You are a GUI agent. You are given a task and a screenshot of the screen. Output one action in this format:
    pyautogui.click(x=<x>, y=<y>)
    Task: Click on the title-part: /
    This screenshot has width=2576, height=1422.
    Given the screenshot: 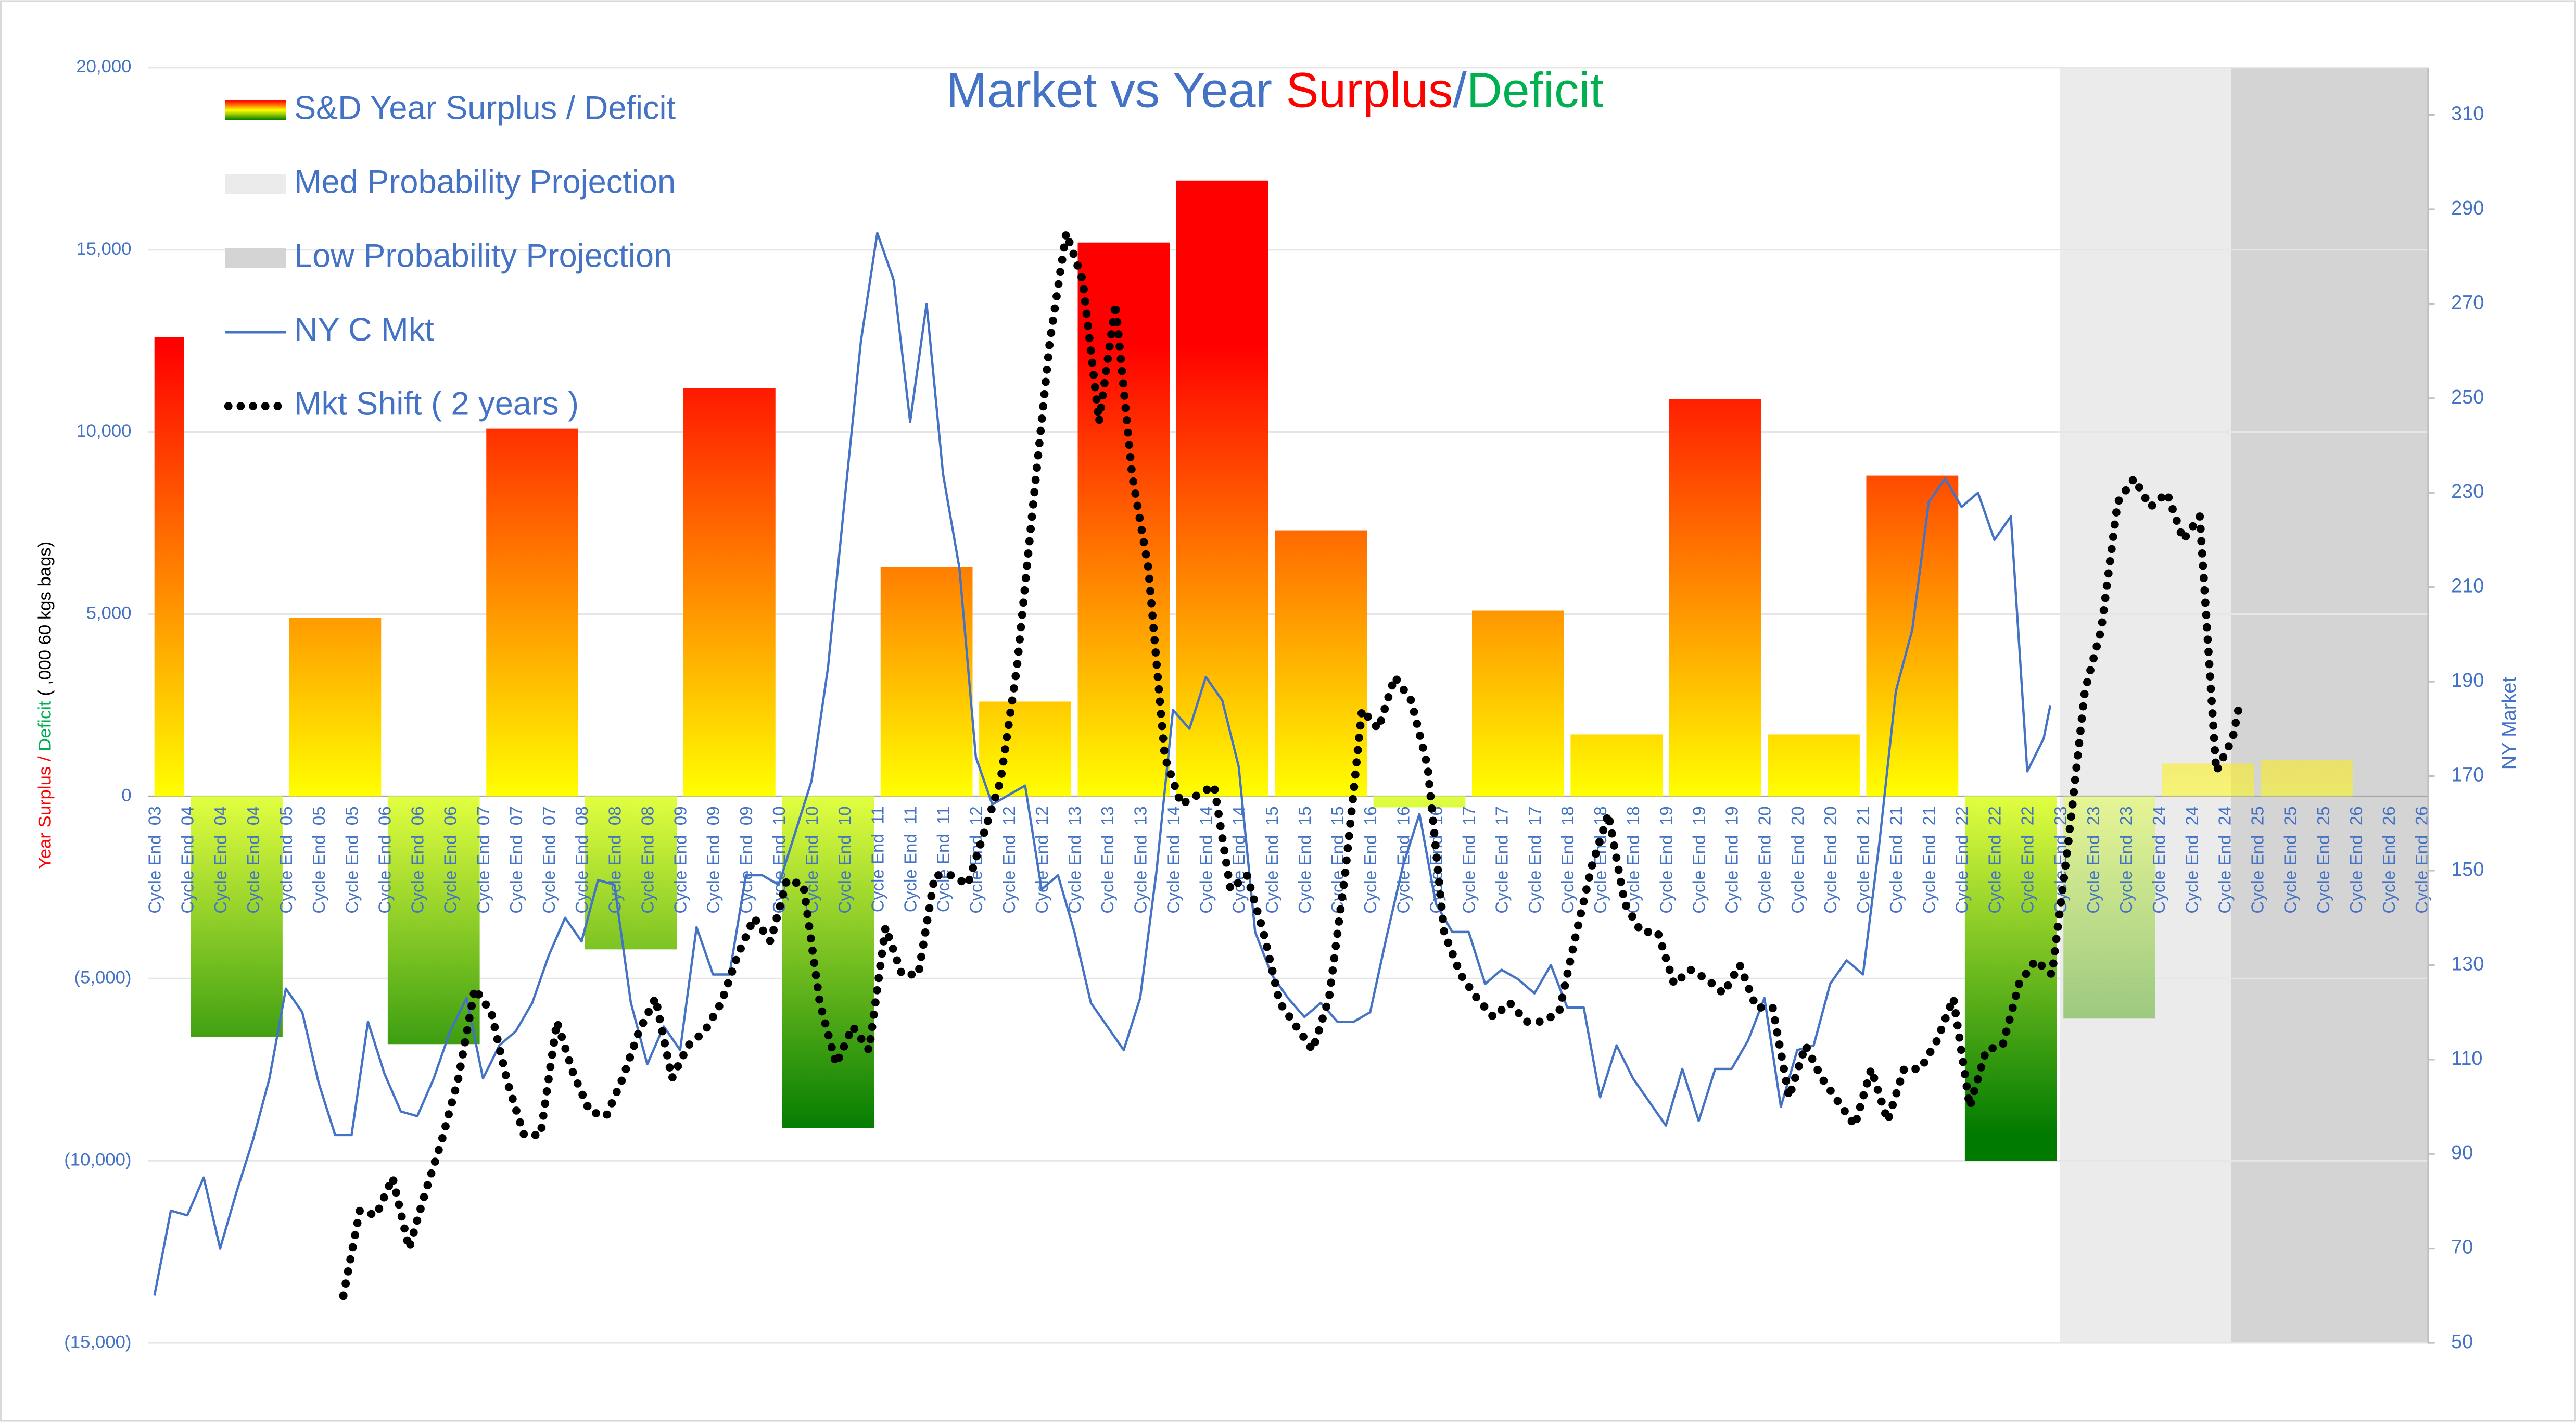 What is the action you would take?
    pyautogui.click(x=1460, y=90)
    